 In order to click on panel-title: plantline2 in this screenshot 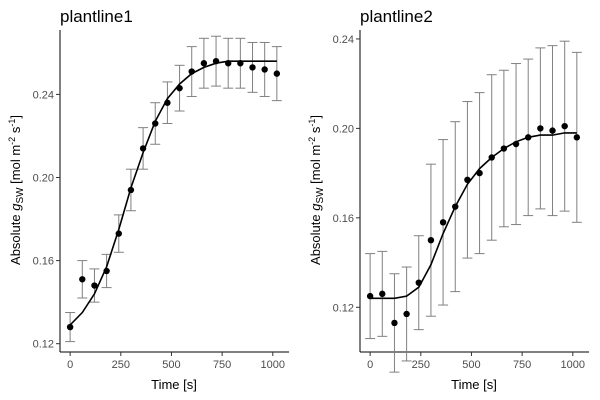, I will do `click(396, 16)`.